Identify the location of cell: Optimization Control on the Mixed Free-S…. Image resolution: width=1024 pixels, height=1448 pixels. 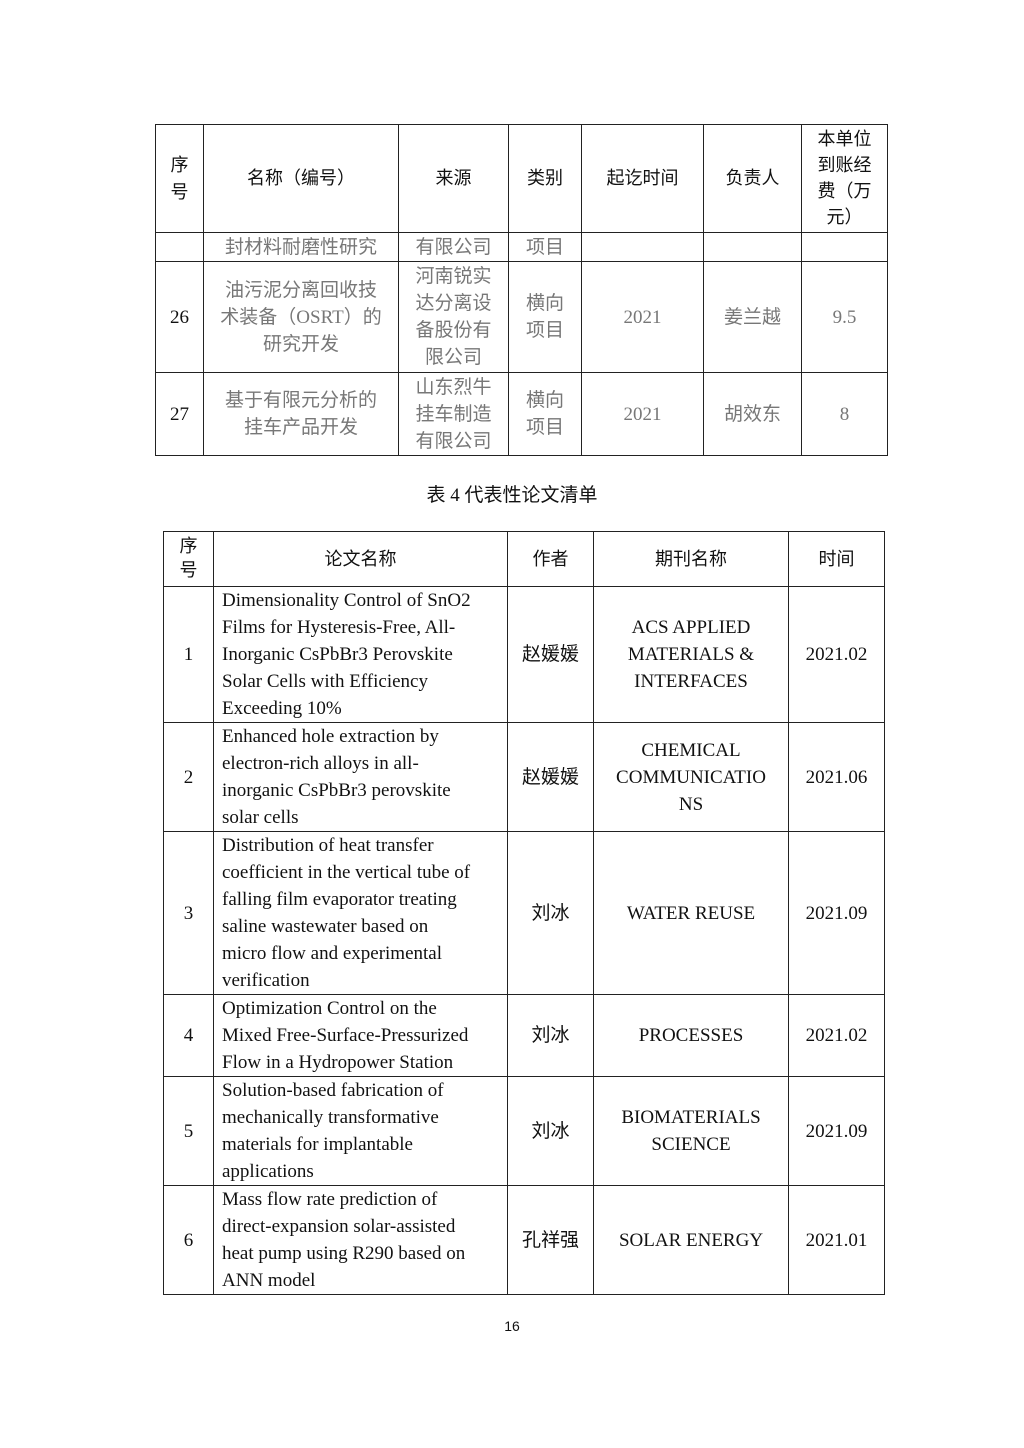
(360, 1035).